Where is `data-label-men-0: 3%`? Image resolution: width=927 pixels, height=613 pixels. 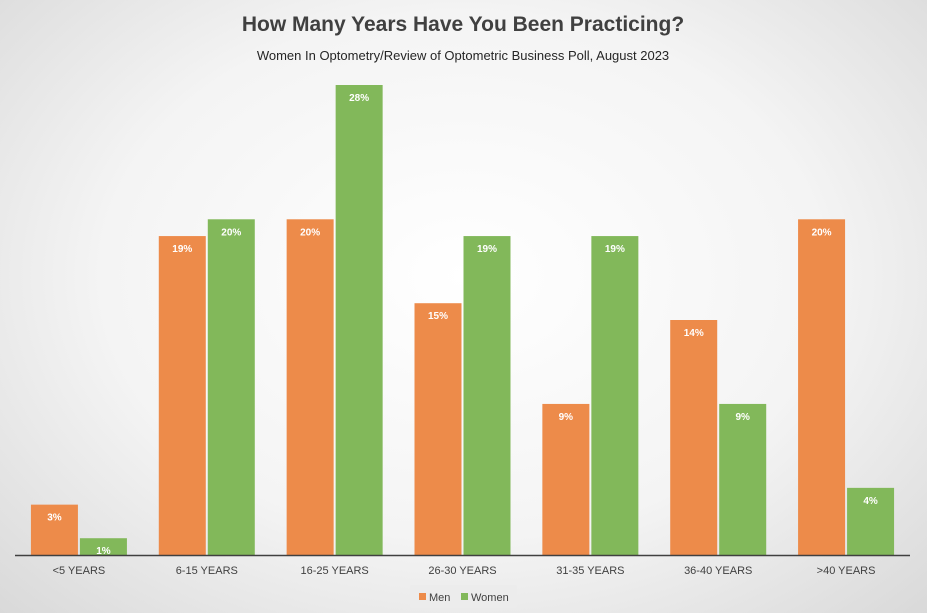
data-label-men-0: 3% is located at coordinates (54, 518).